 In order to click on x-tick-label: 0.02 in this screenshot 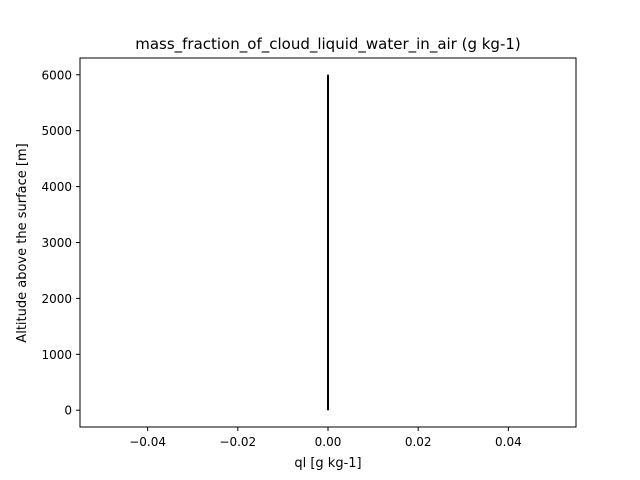, I will do `click(418, 442)`.